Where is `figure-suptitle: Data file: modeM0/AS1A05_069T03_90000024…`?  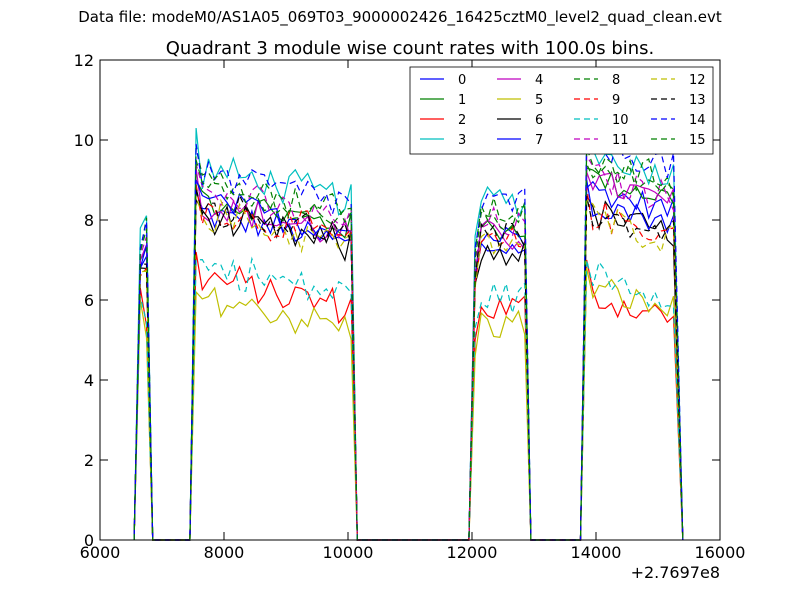
figure-suptitle: Data file: modeM0/AS1A05_069T03_90000024… is located at coordinates (400, 17).